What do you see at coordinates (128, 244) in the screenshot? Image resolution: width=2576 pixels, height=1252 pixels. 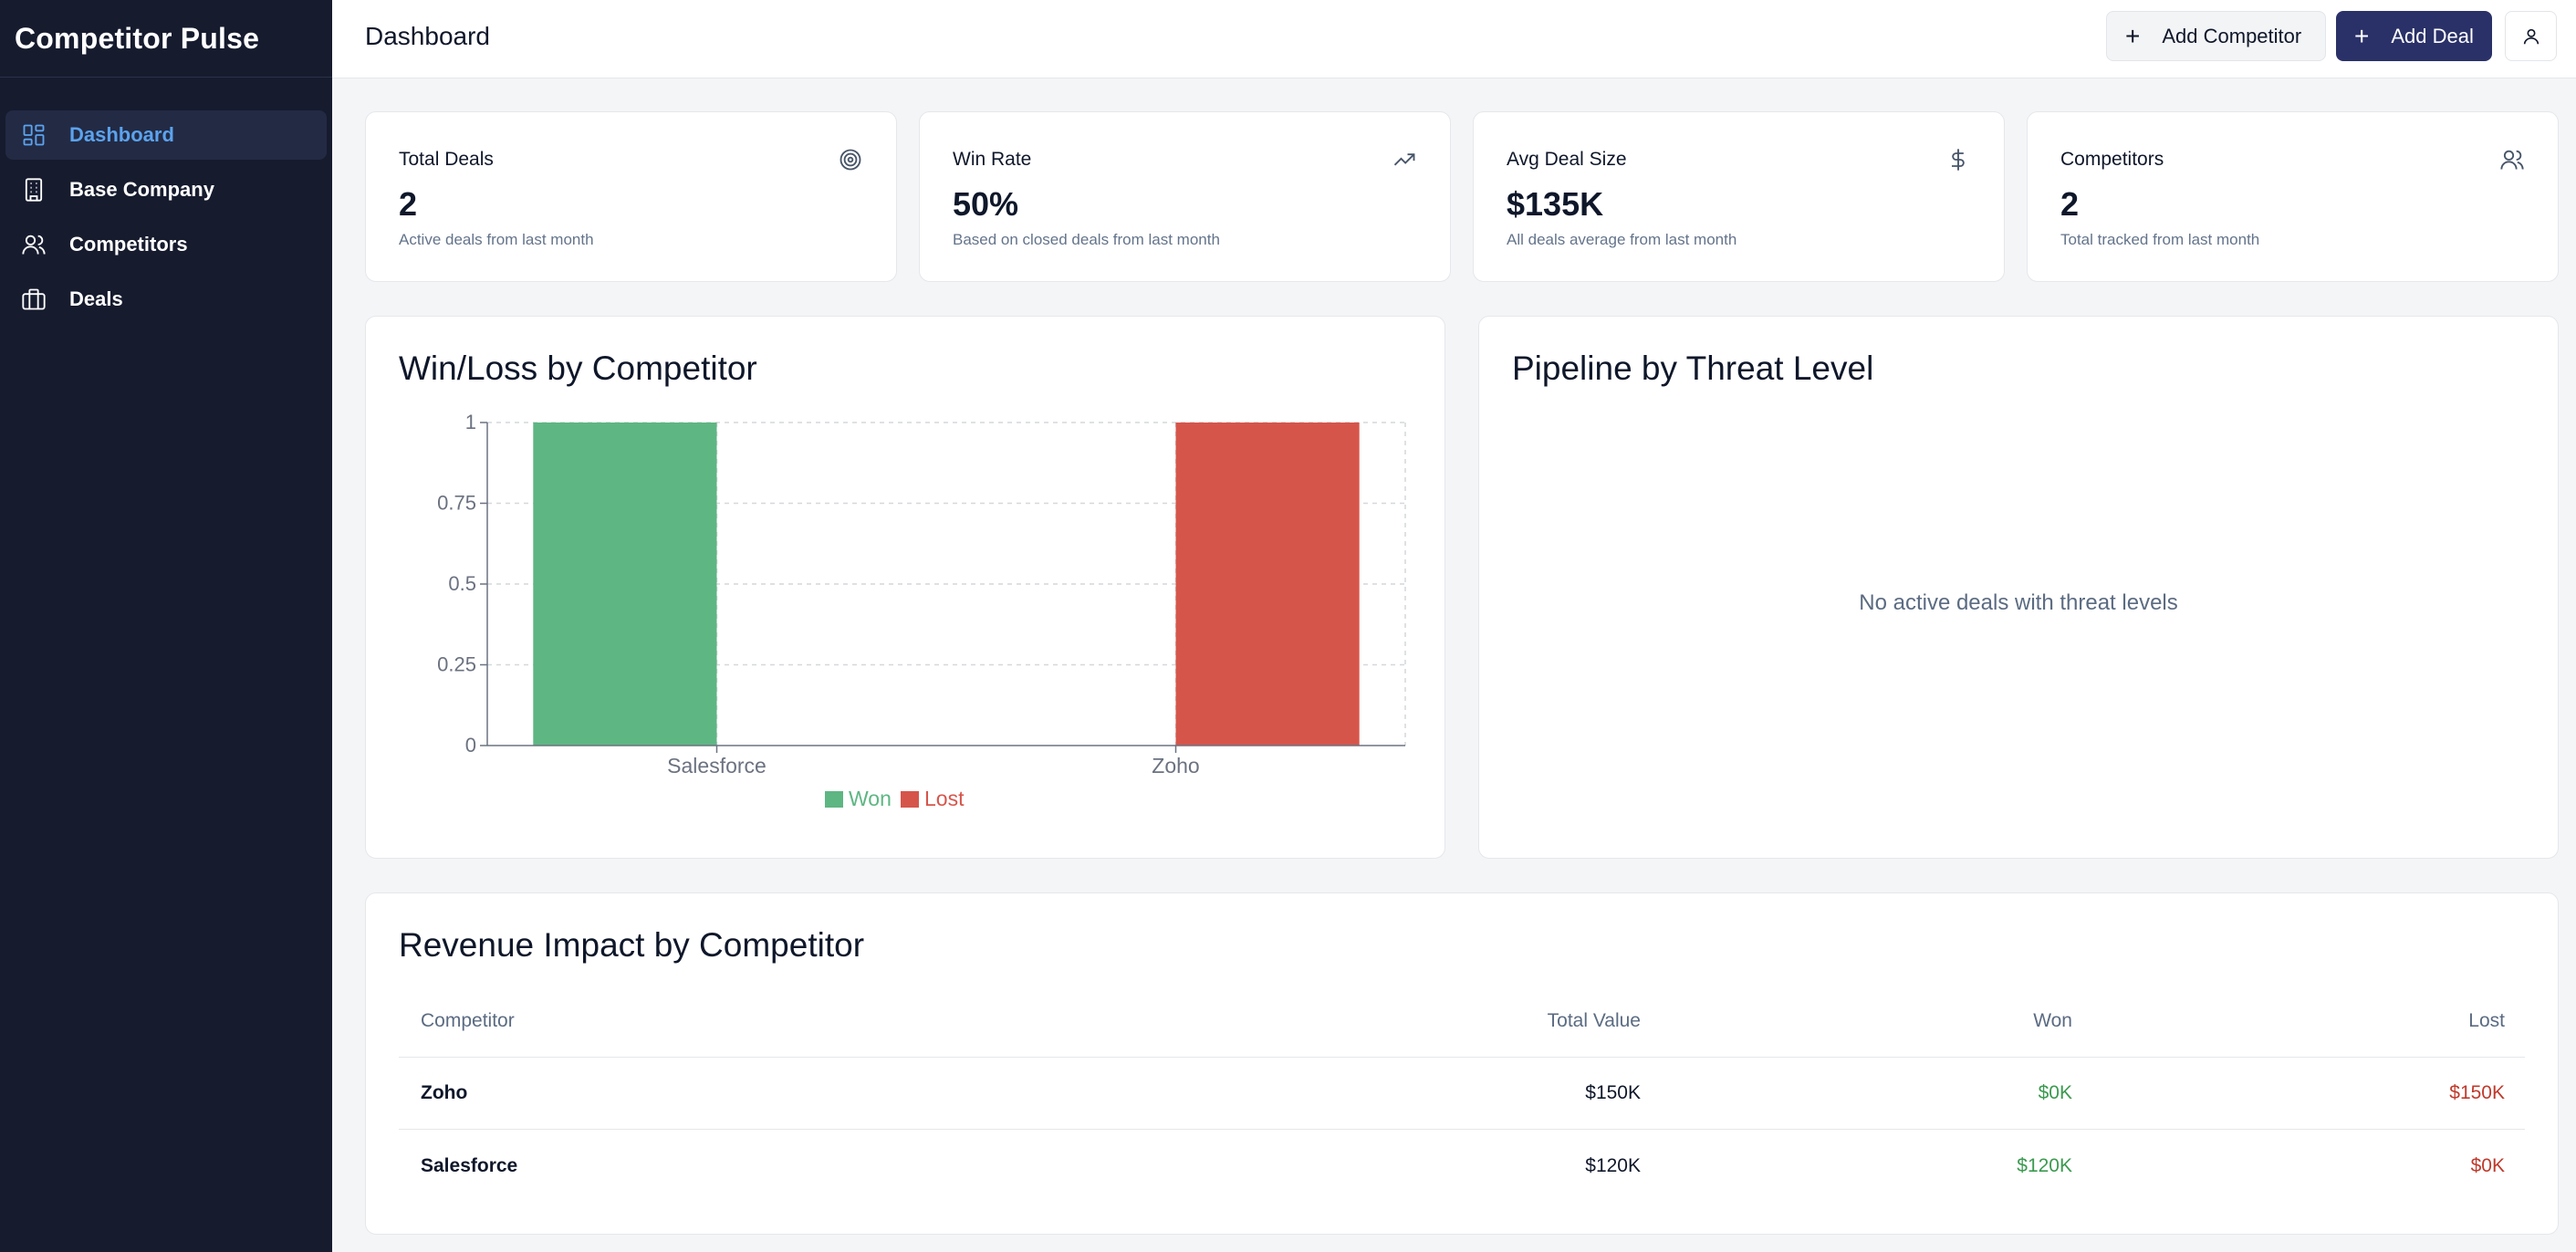 I see `sidebar-item-label: Competitors` at bounding box center [128, 244].